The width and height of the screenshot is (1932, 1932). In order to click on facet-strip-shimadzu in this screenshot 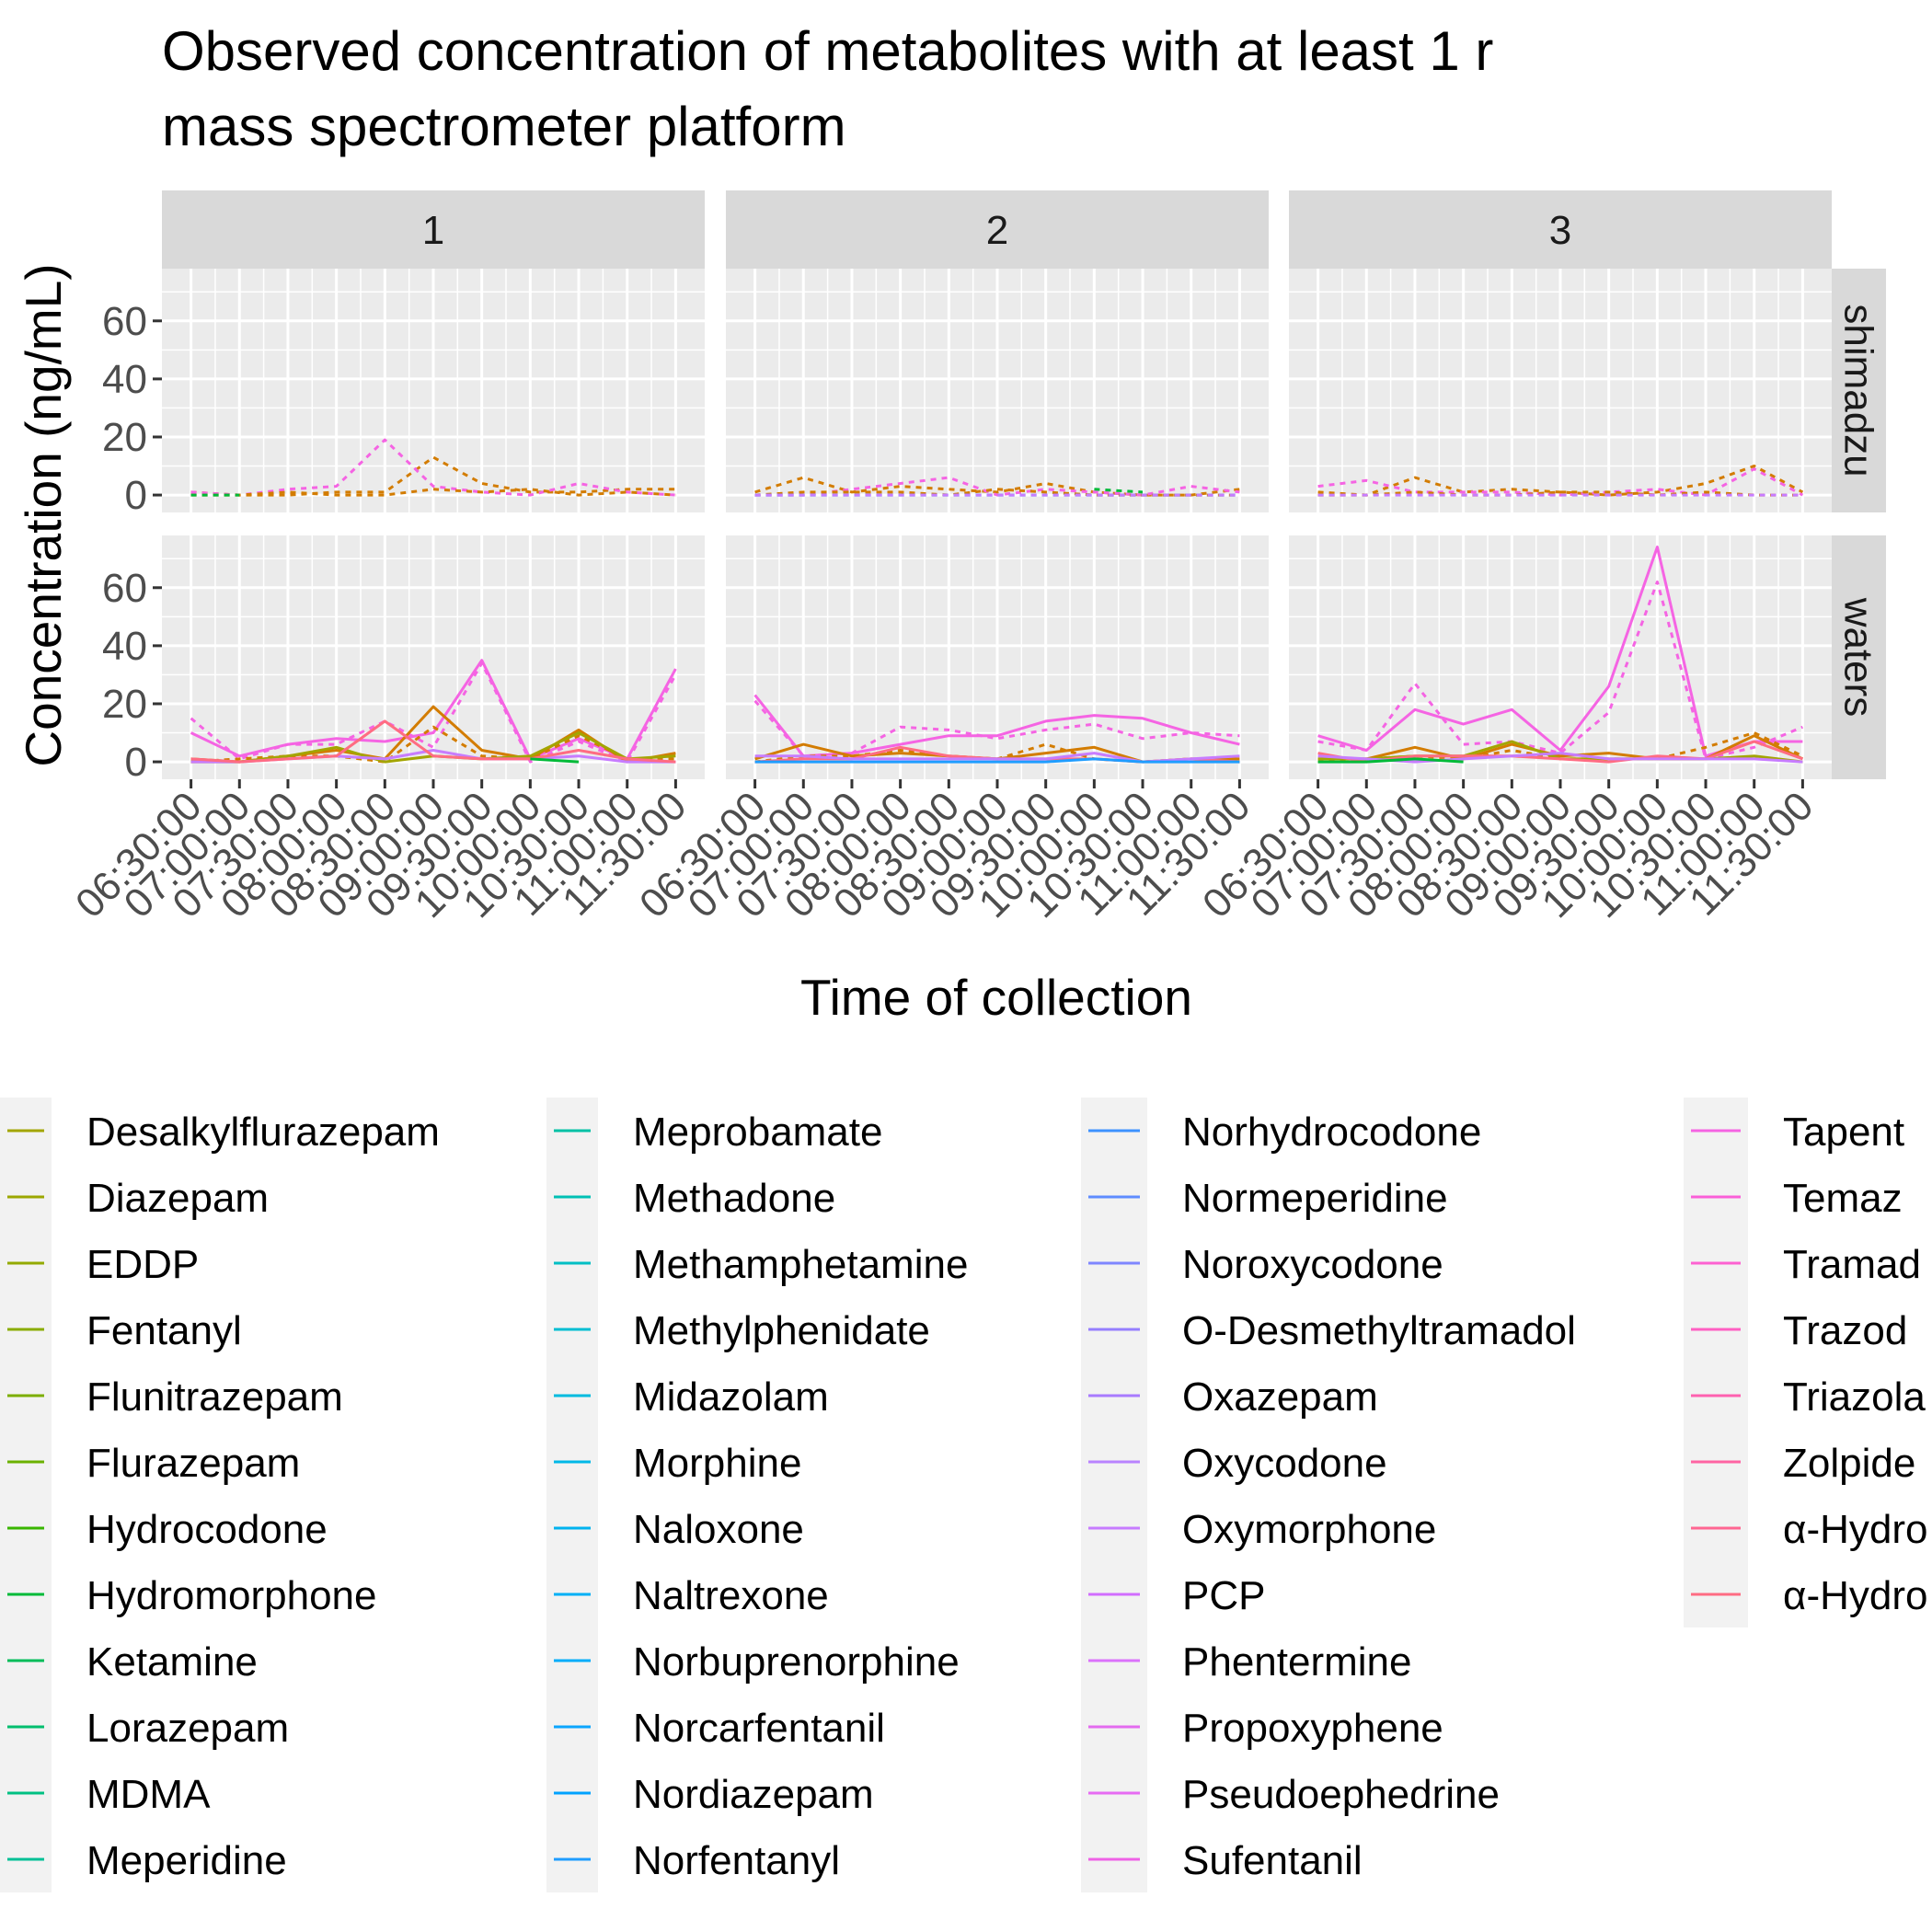, I will do `click(1858, 390)`.